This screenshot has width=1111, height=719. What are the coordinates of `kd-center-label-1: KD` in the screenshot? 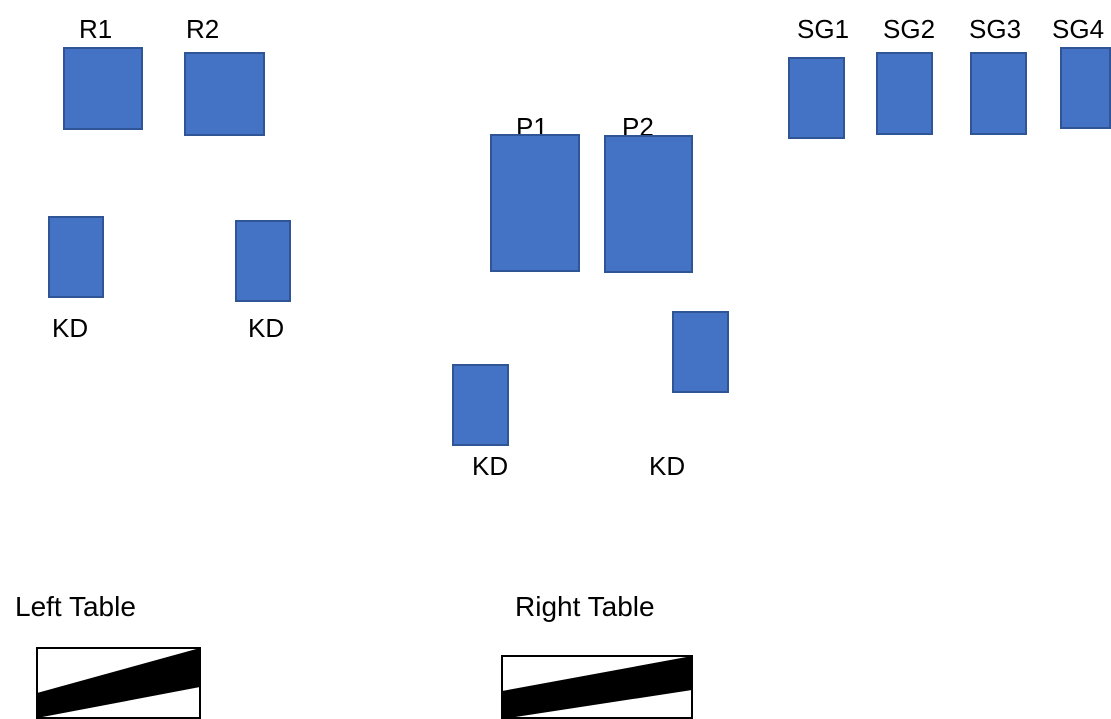 It's located at (490, 466).